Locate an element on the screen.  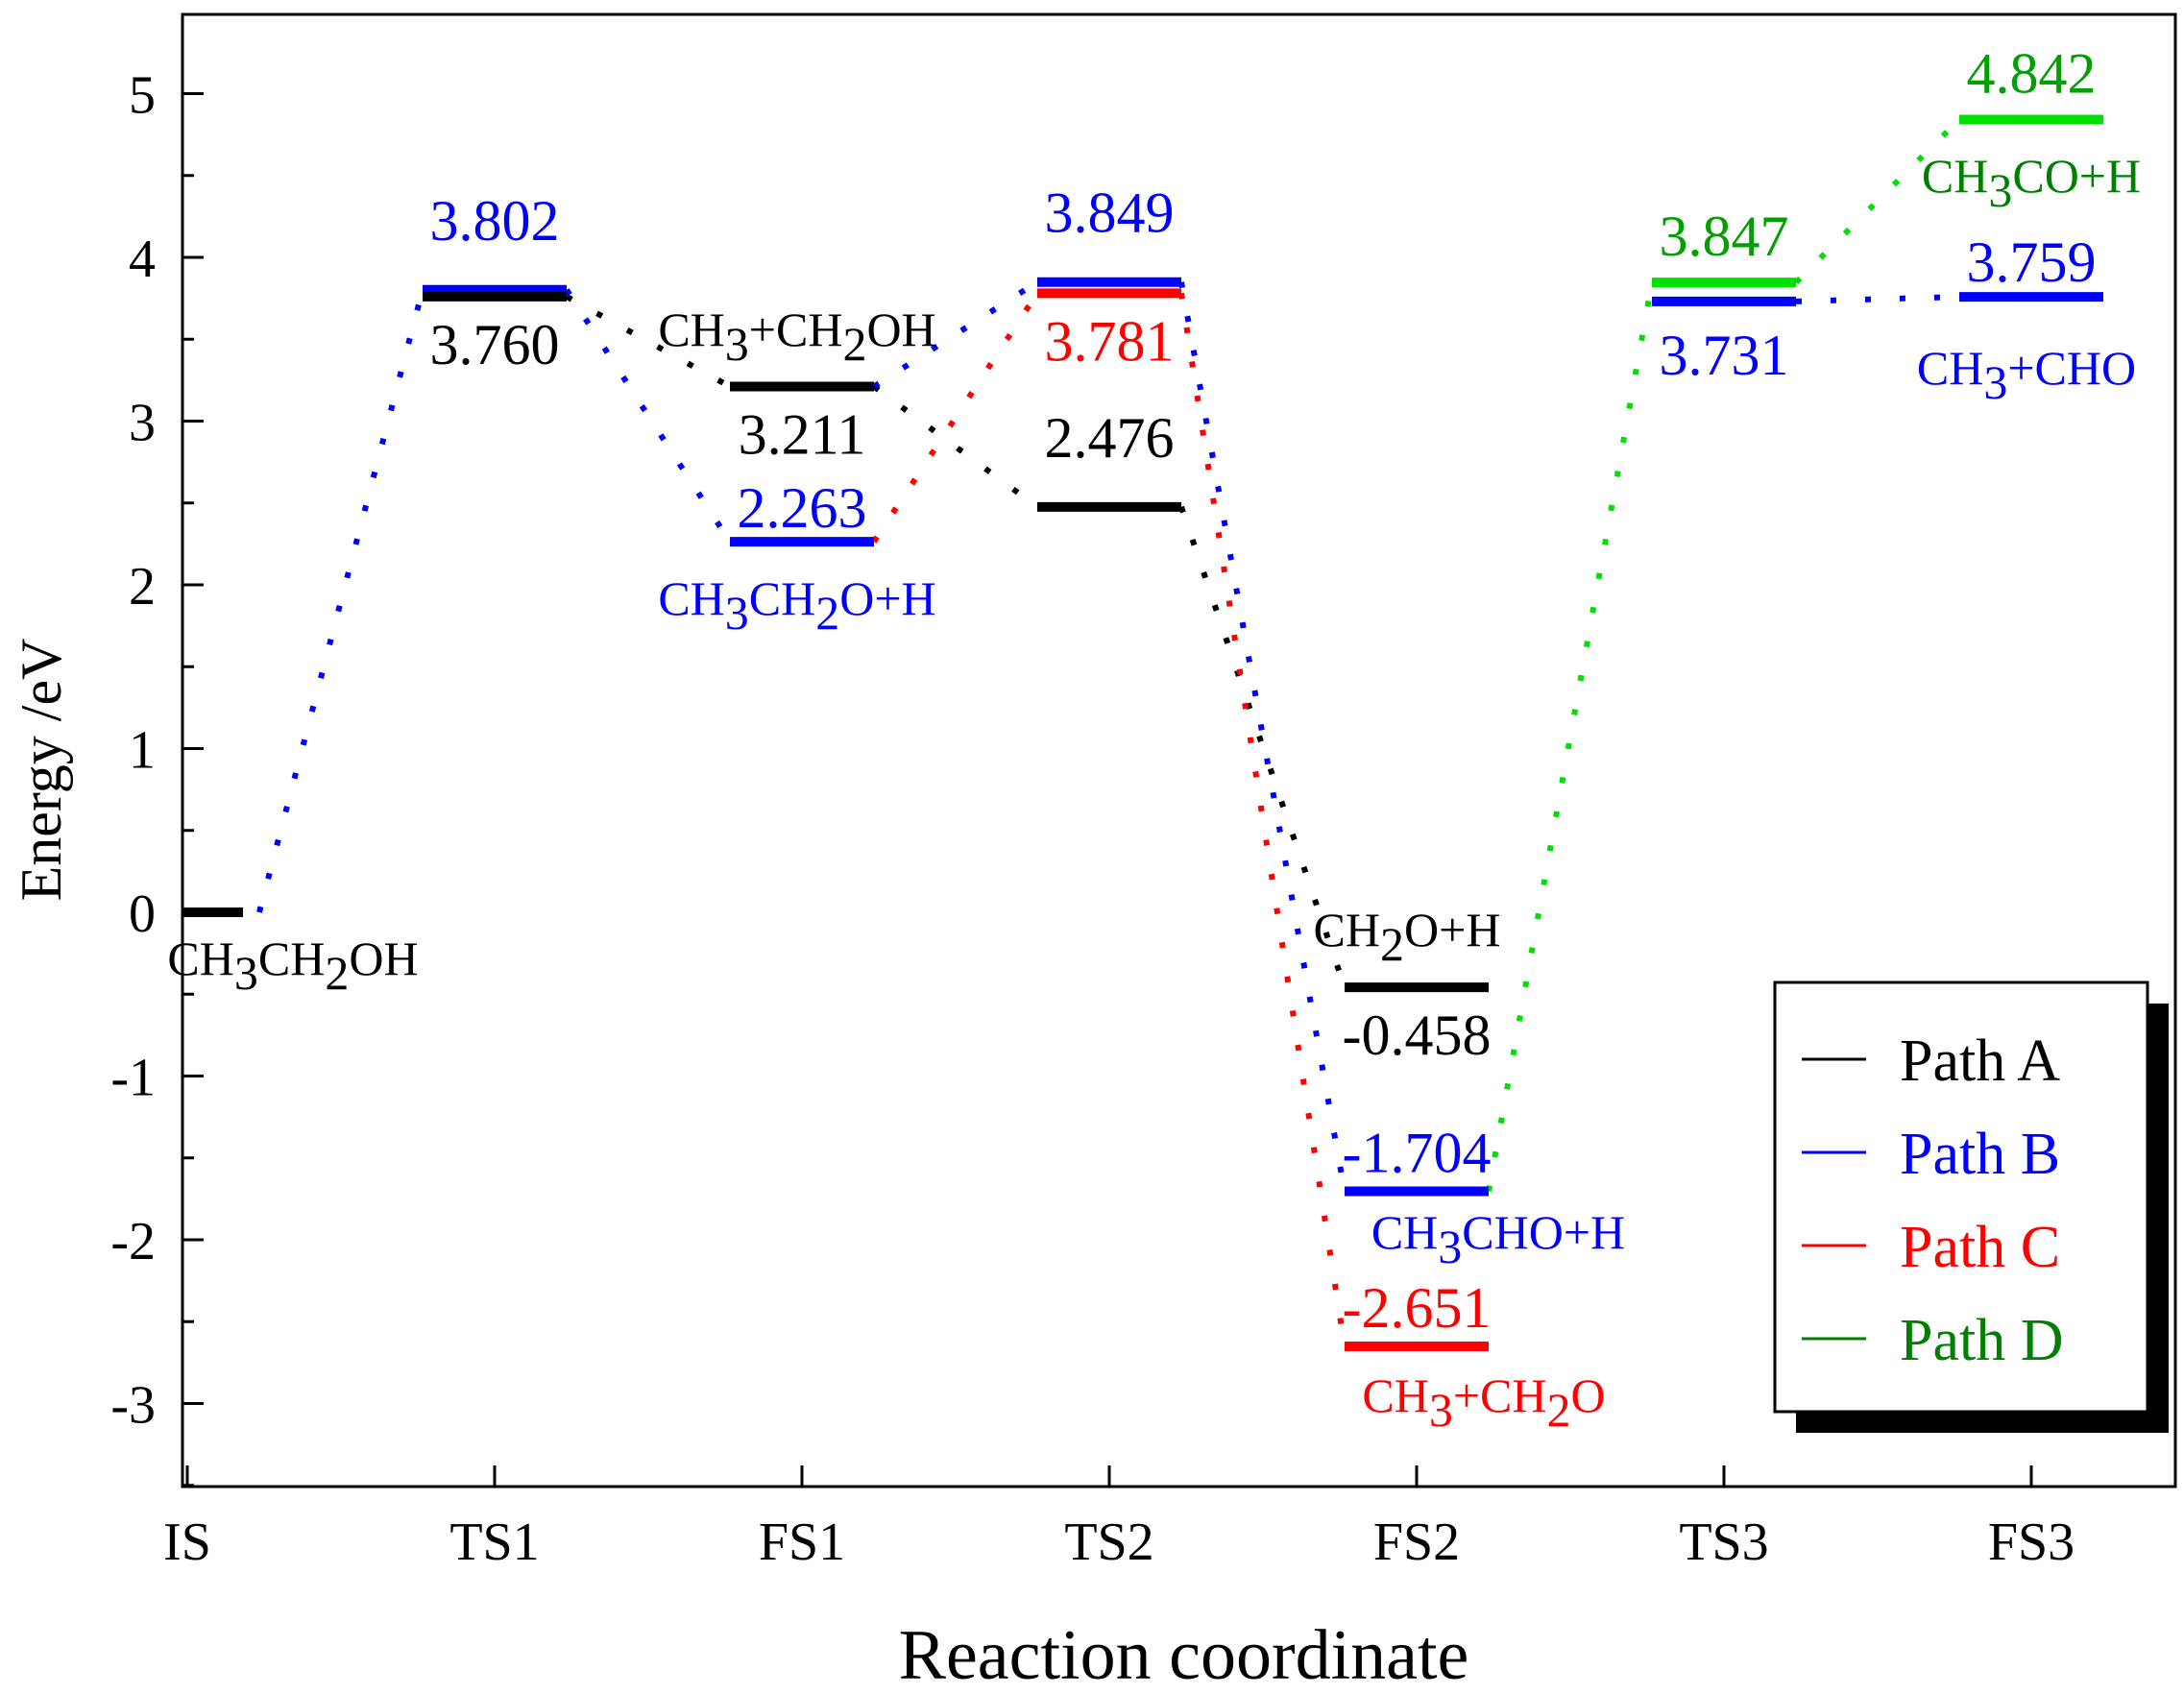
legend-label-0: Path A is located at coordinates (1980, 1061).